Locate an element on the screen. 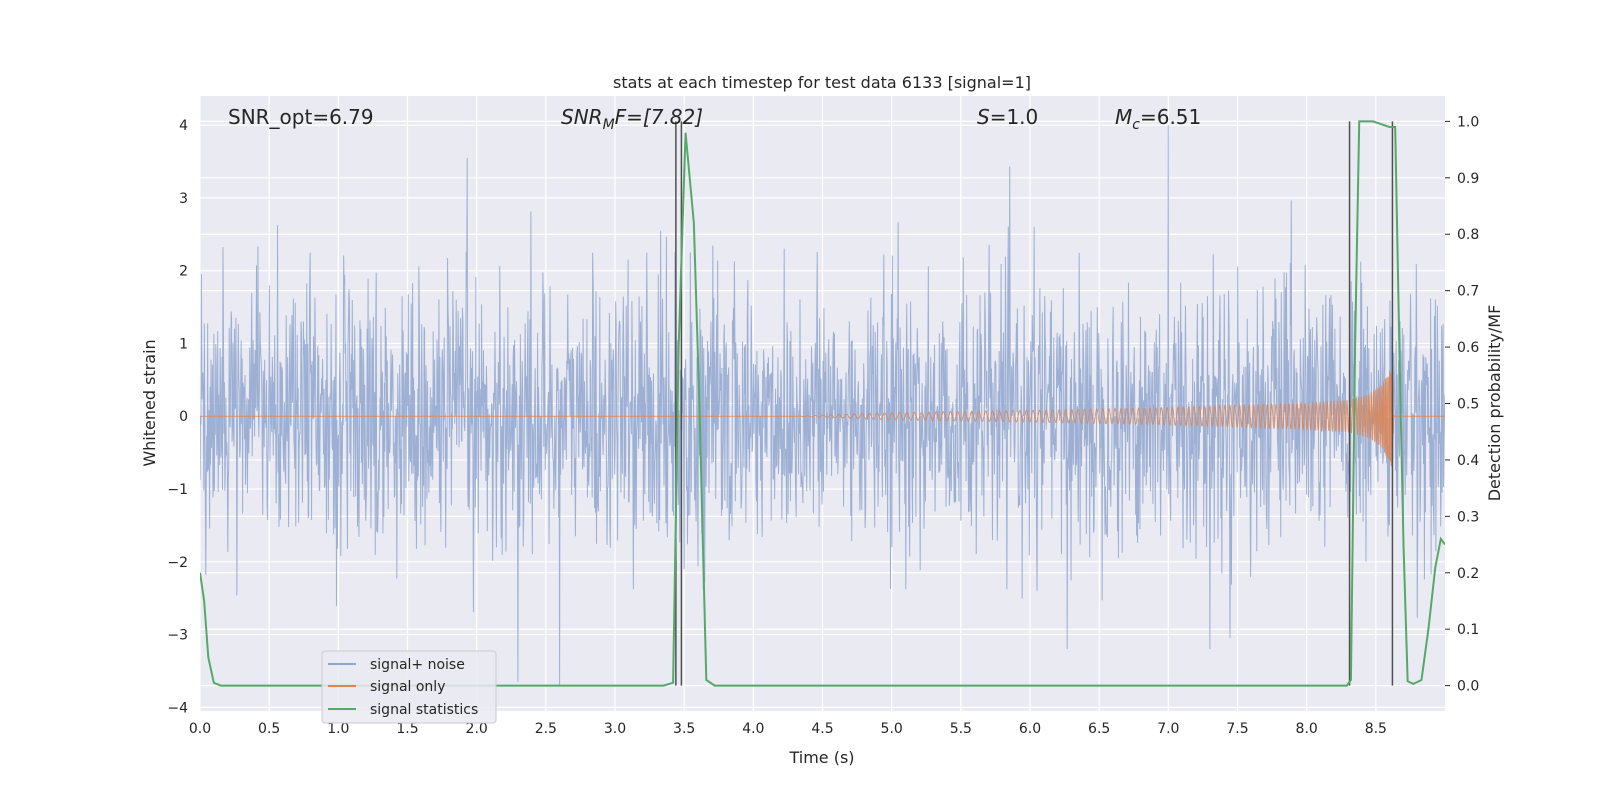  y-right-axis-ticks: 0.0 0.1 0.2 0.3 0.4 0.5 0.6 0.7 0.8 0.9 1.0 is located at coordinates (1462, 404).